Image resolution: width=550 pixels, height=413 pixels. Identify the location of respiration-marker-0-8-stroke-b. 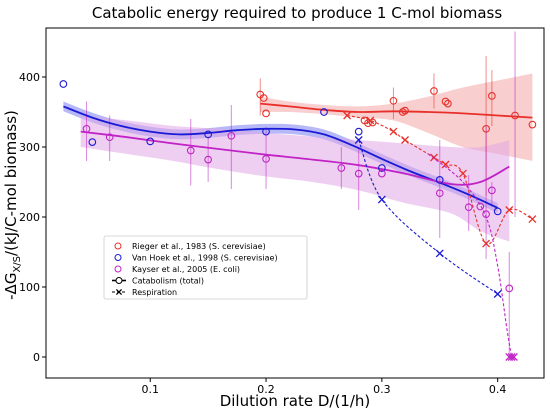
(509, 210).